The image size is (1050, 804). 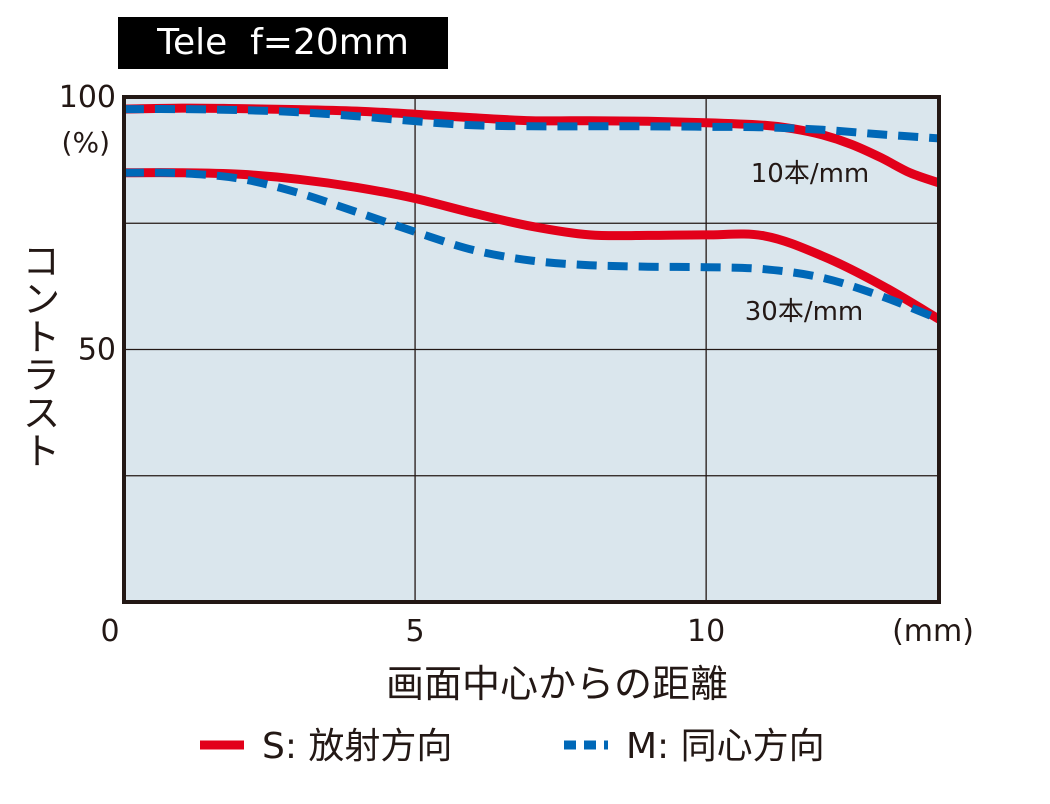 What do you see at coordinates (810, 174) in the screenshot?
I see `annotation-label-10: 10本/mm` at bounding box center [810, 174].